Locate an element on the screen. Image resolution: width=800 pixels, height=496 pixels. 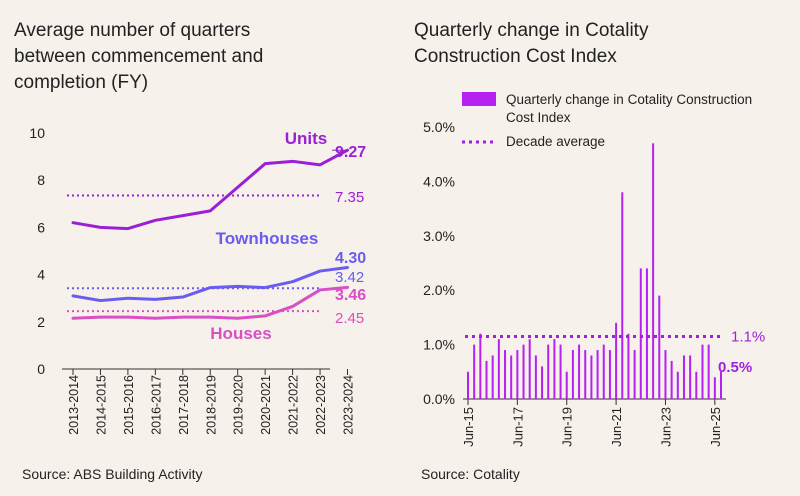
x-tick-label: Jun-19 is located at coordinates (567, 427).